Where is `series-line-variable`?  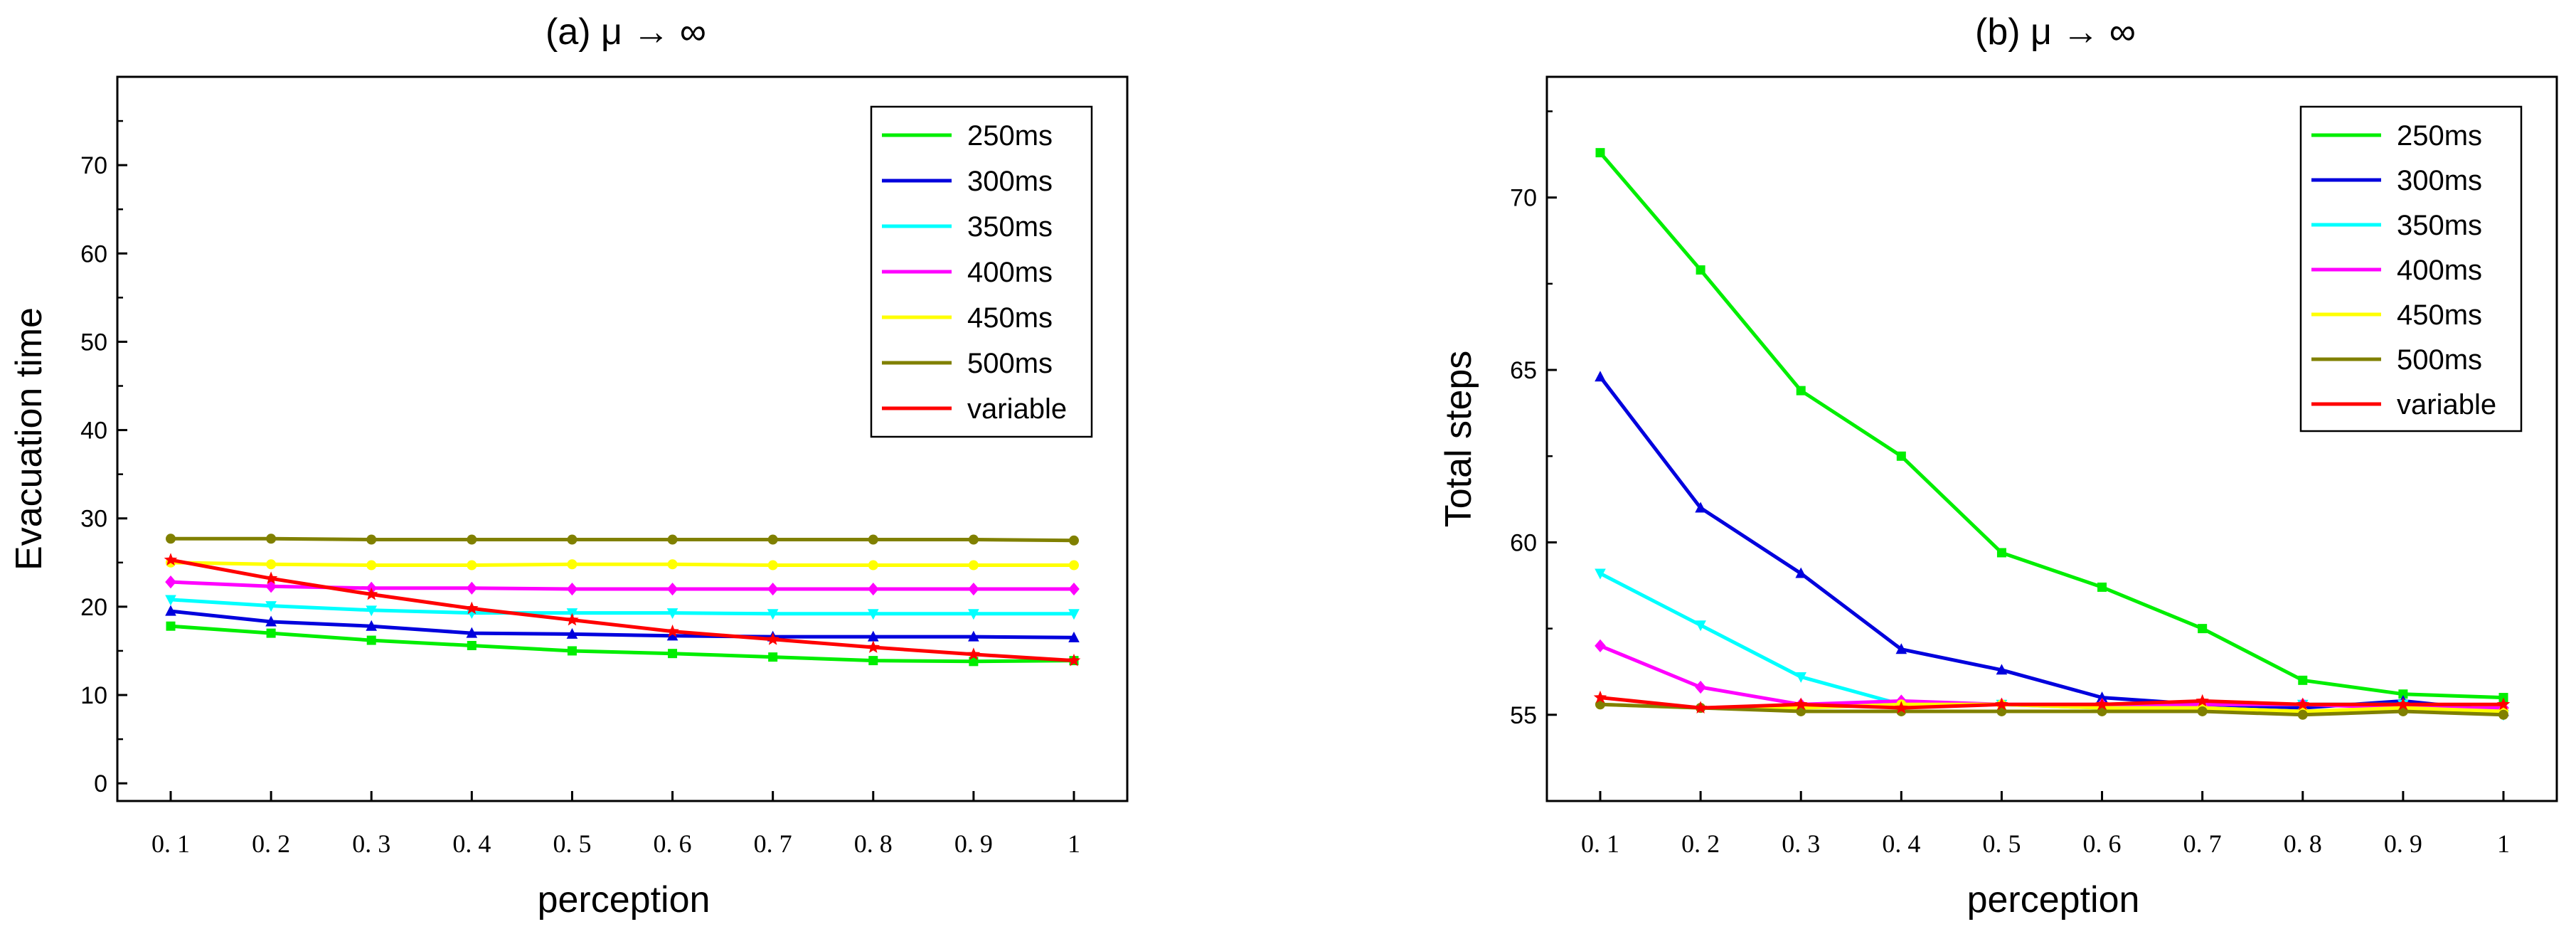
series-line-variable is located at coordinates (622, 610).